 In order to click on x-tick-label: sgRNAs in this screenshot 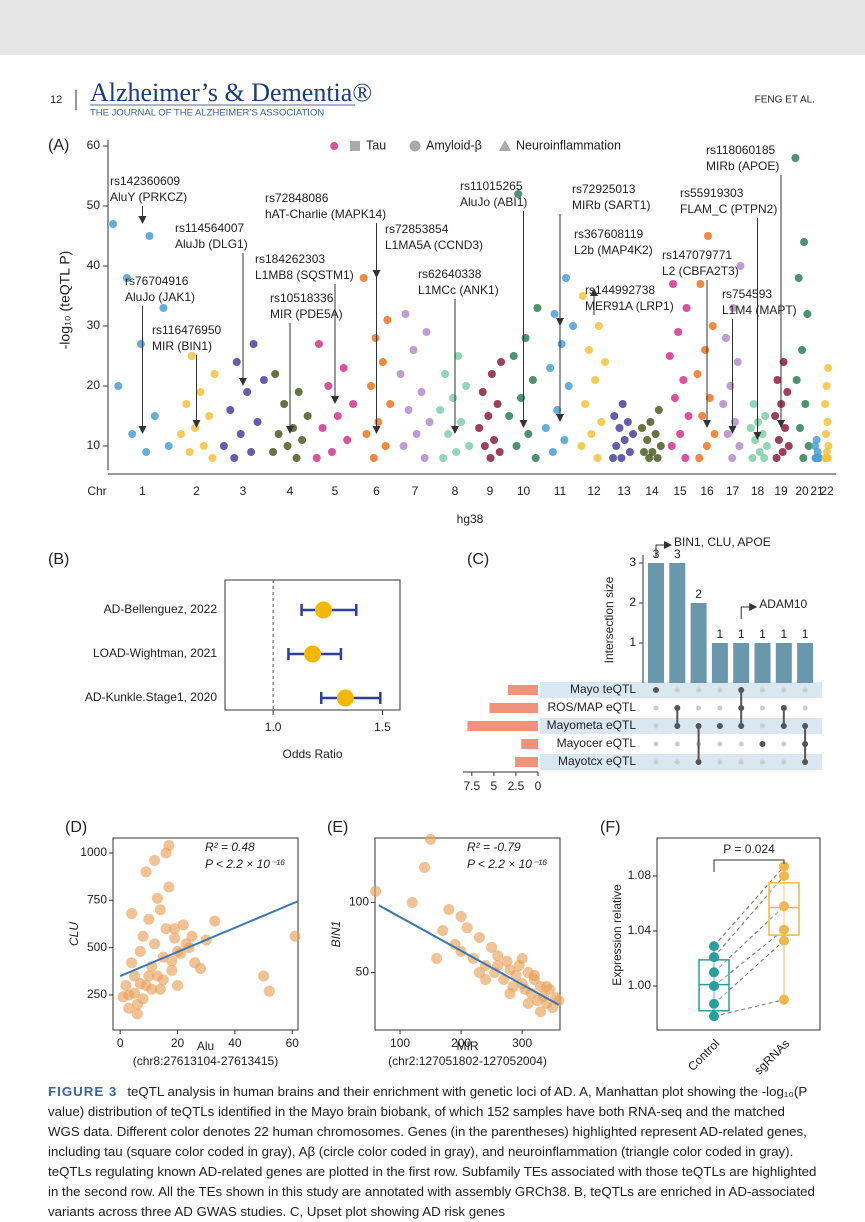, I will do `click(771, 1056)`.